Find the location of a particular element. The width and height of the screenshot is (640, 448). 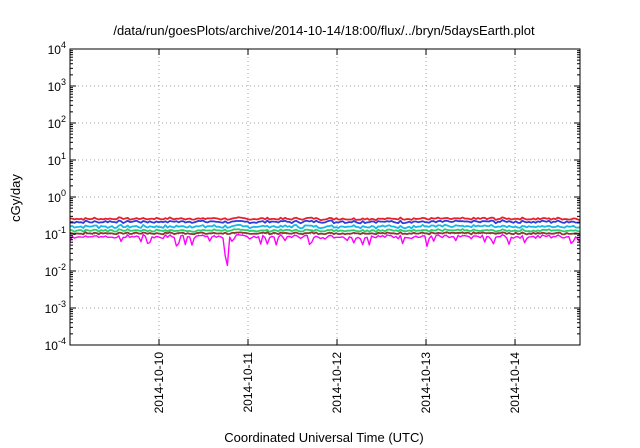

x-tick-label: 2014-10-12 is located at coordinates (337, 383).